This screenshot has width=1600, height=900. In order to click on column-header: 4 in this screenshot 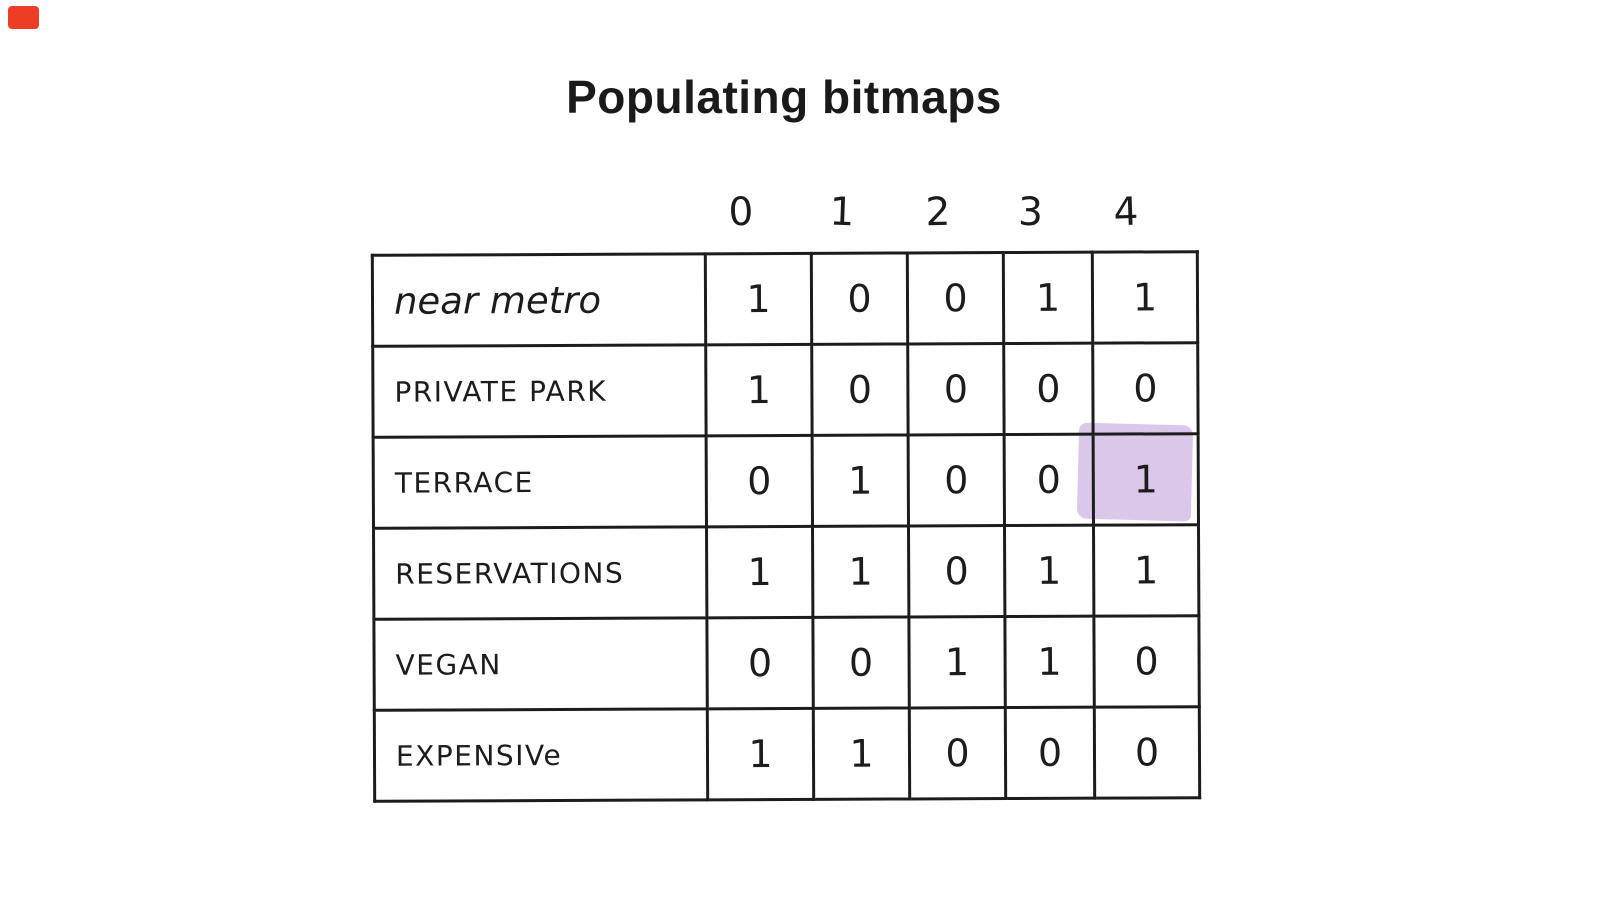, I will do `click(1126, 212)`.